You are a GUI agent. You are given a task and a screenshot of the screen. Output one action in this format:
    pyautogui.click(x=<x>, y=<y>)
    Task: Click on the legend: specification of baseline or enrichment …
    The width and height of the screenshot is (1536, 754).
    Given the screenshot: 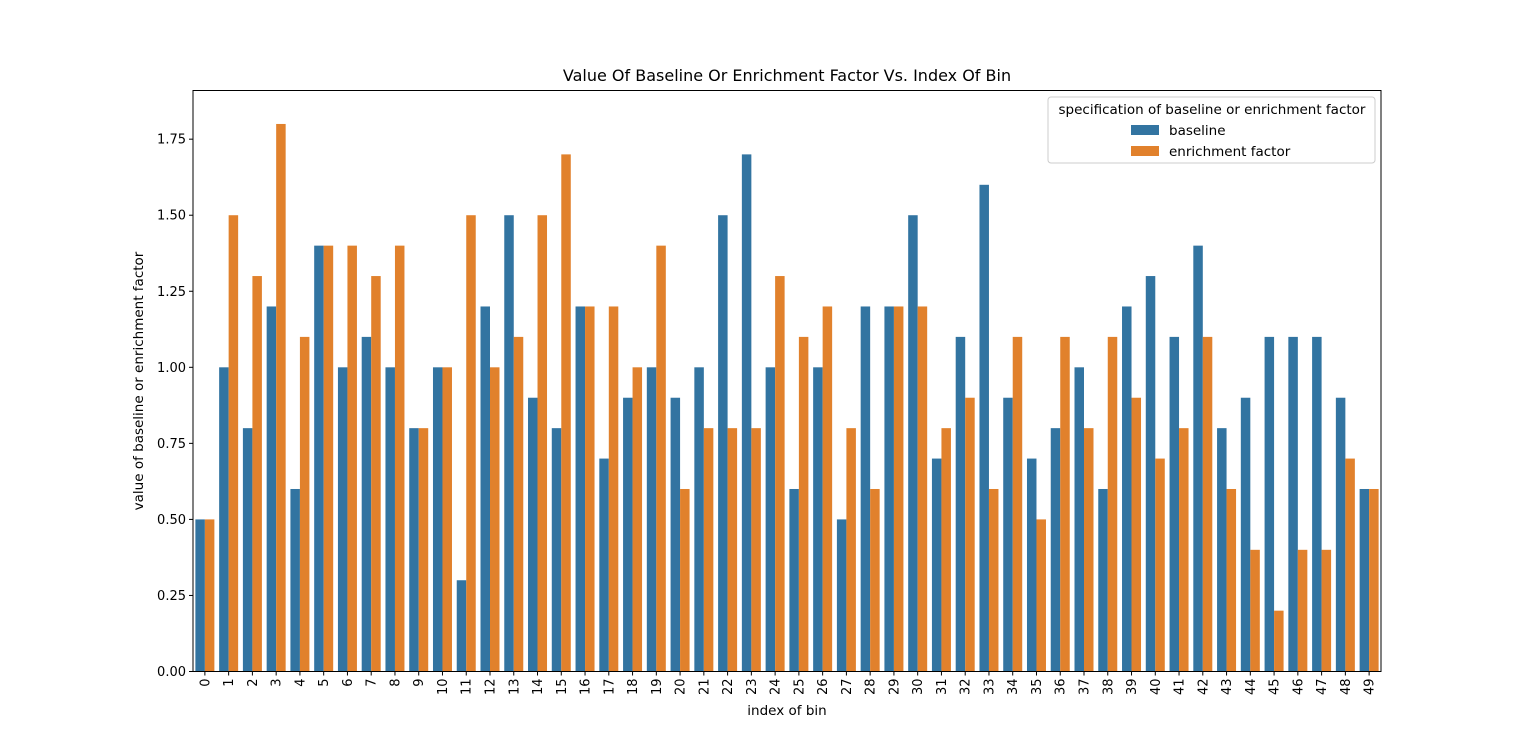 What is the action you would take?
    pyautogui.click(x=1211, y=130)
    